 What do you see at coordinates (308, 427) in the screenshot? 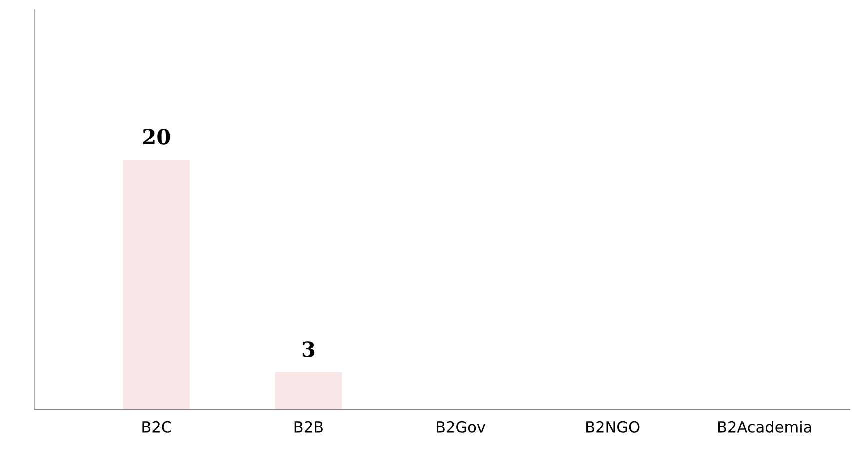
I see `x-tick-label: B2B` at bounding box center [308, 427].